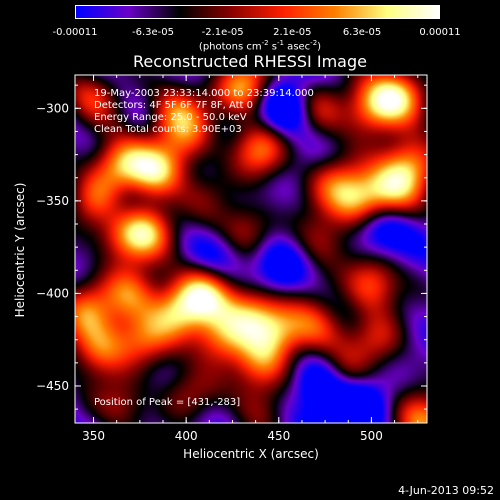 Image resolution: width=500 pixels, height=500 pixels. Describe the element at coordinates (251, 454) in the screenshot. I see `x-axis-title: Heliocentric X (arcsec)` at that location.